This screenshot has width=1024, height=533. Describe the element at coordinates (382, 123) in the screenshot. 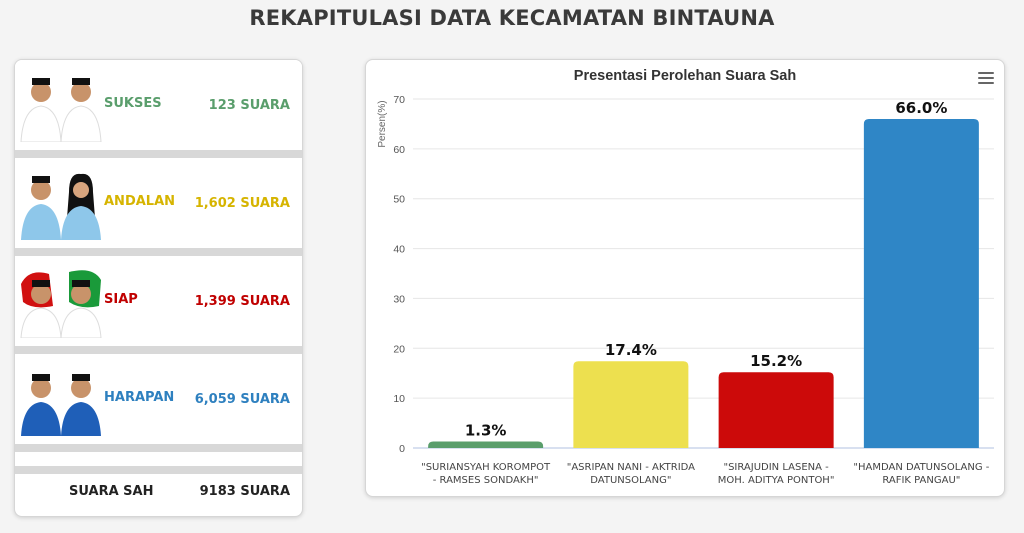

I see `y-axis-label: Persen(%)` at that location.